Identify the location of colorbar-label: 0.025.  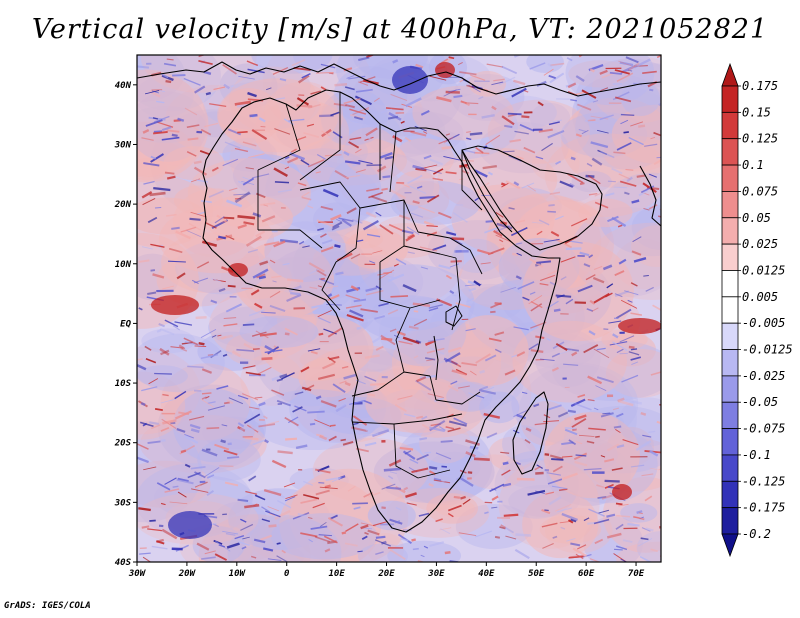
(760, 244).